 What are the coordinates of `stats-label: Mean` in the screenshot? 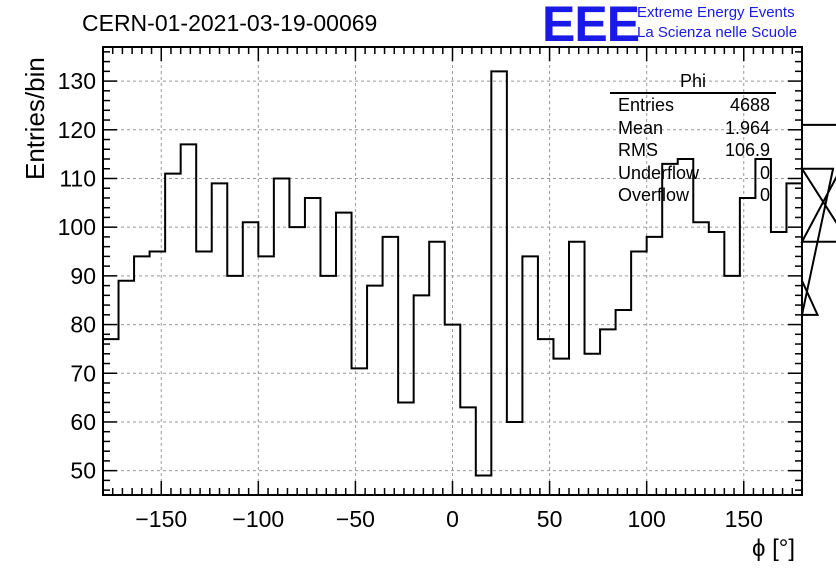 It's located at (641, 127).